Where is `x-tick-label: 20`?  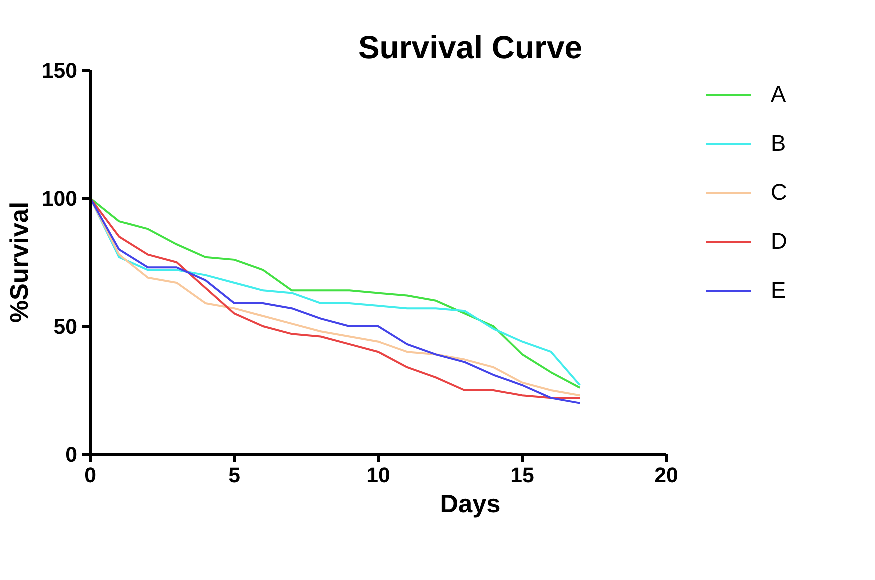
x-tick-label: 20 is located at coordinates (666, 476).